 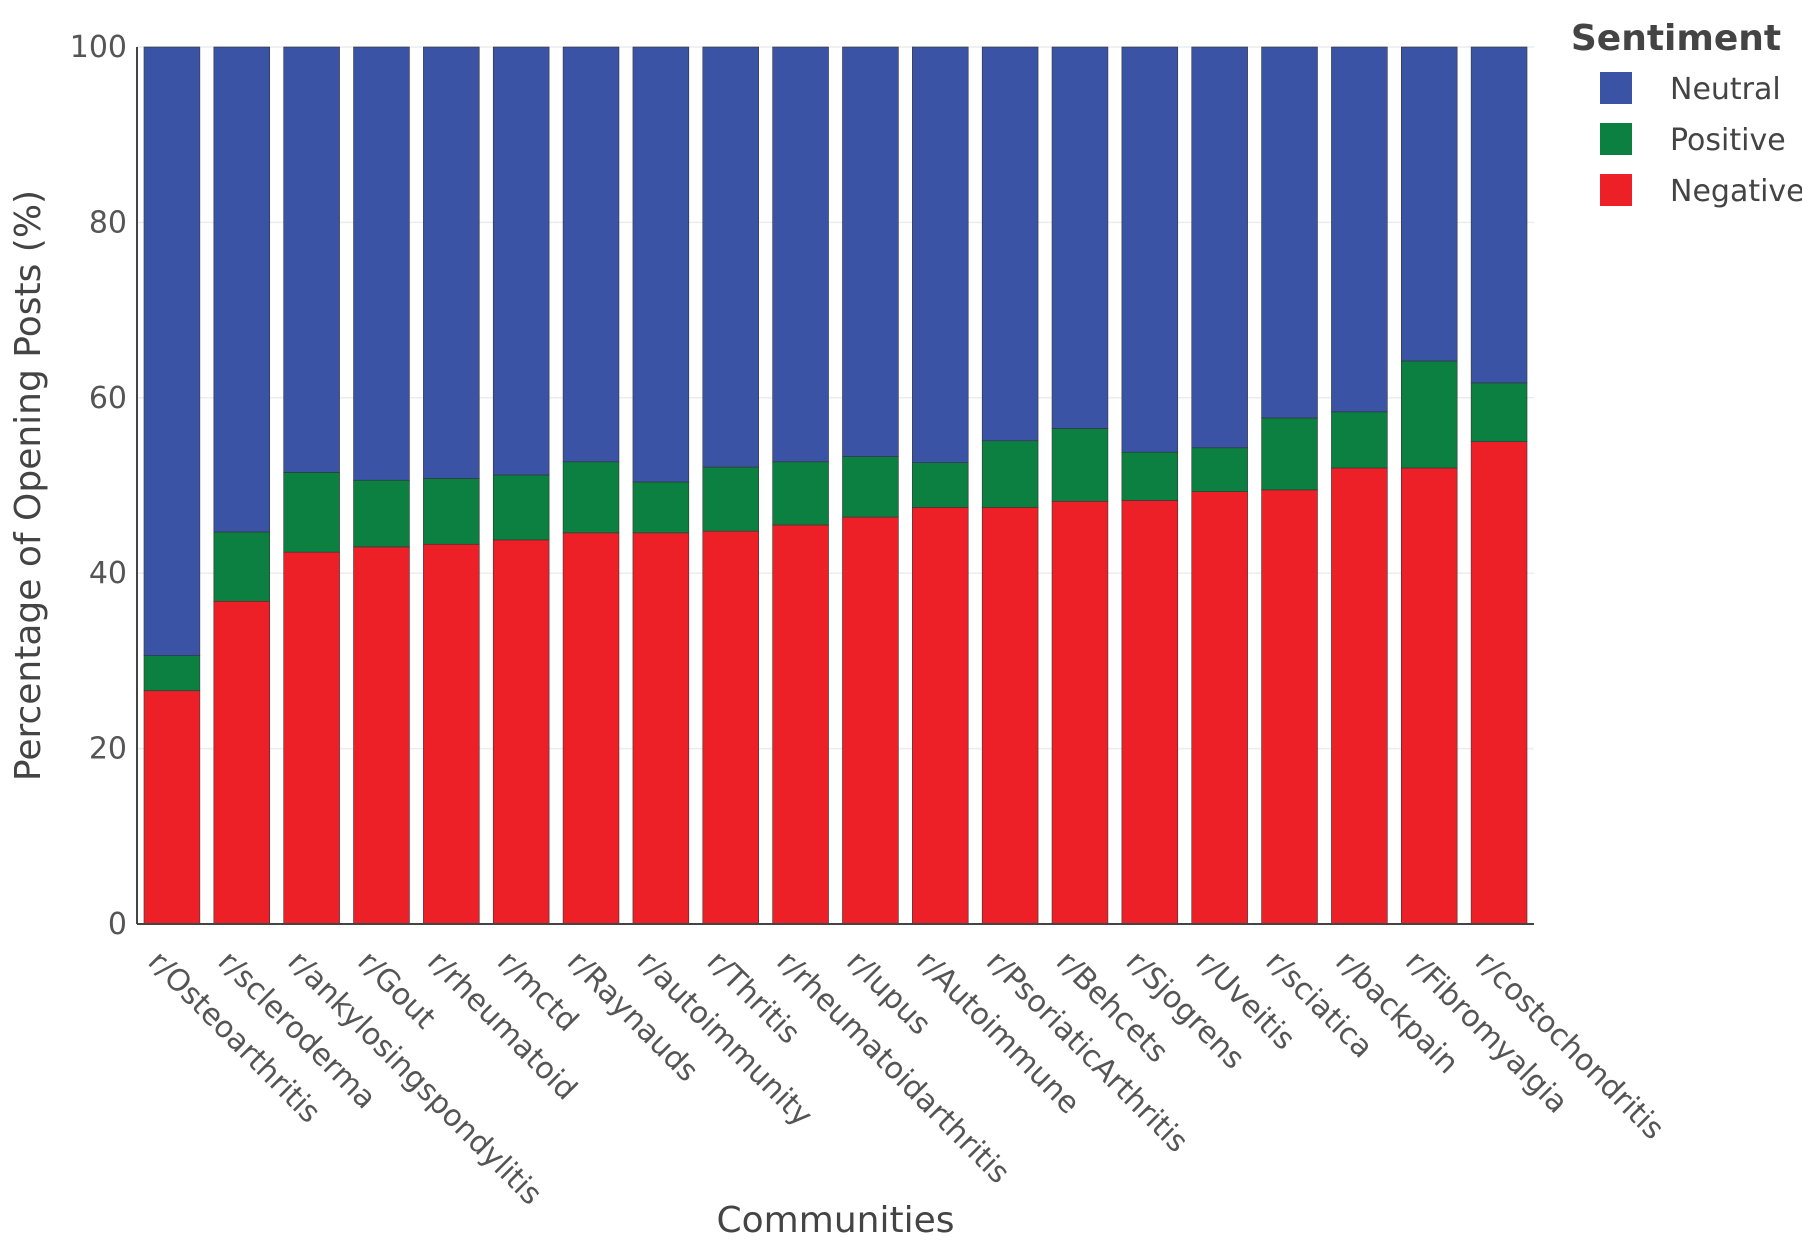 What do you see at coordinates (1616, 190) in the screenshot?
I see `legend-swatch-negative` at bounding box center [1616, 190].